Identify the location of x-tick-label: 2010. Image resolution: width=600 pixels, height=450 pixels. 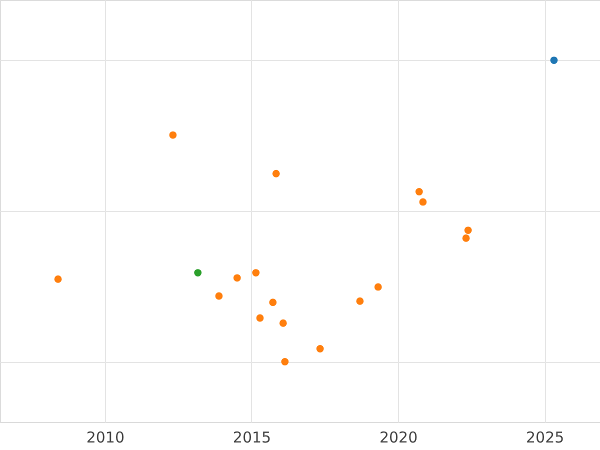
(105, 437).